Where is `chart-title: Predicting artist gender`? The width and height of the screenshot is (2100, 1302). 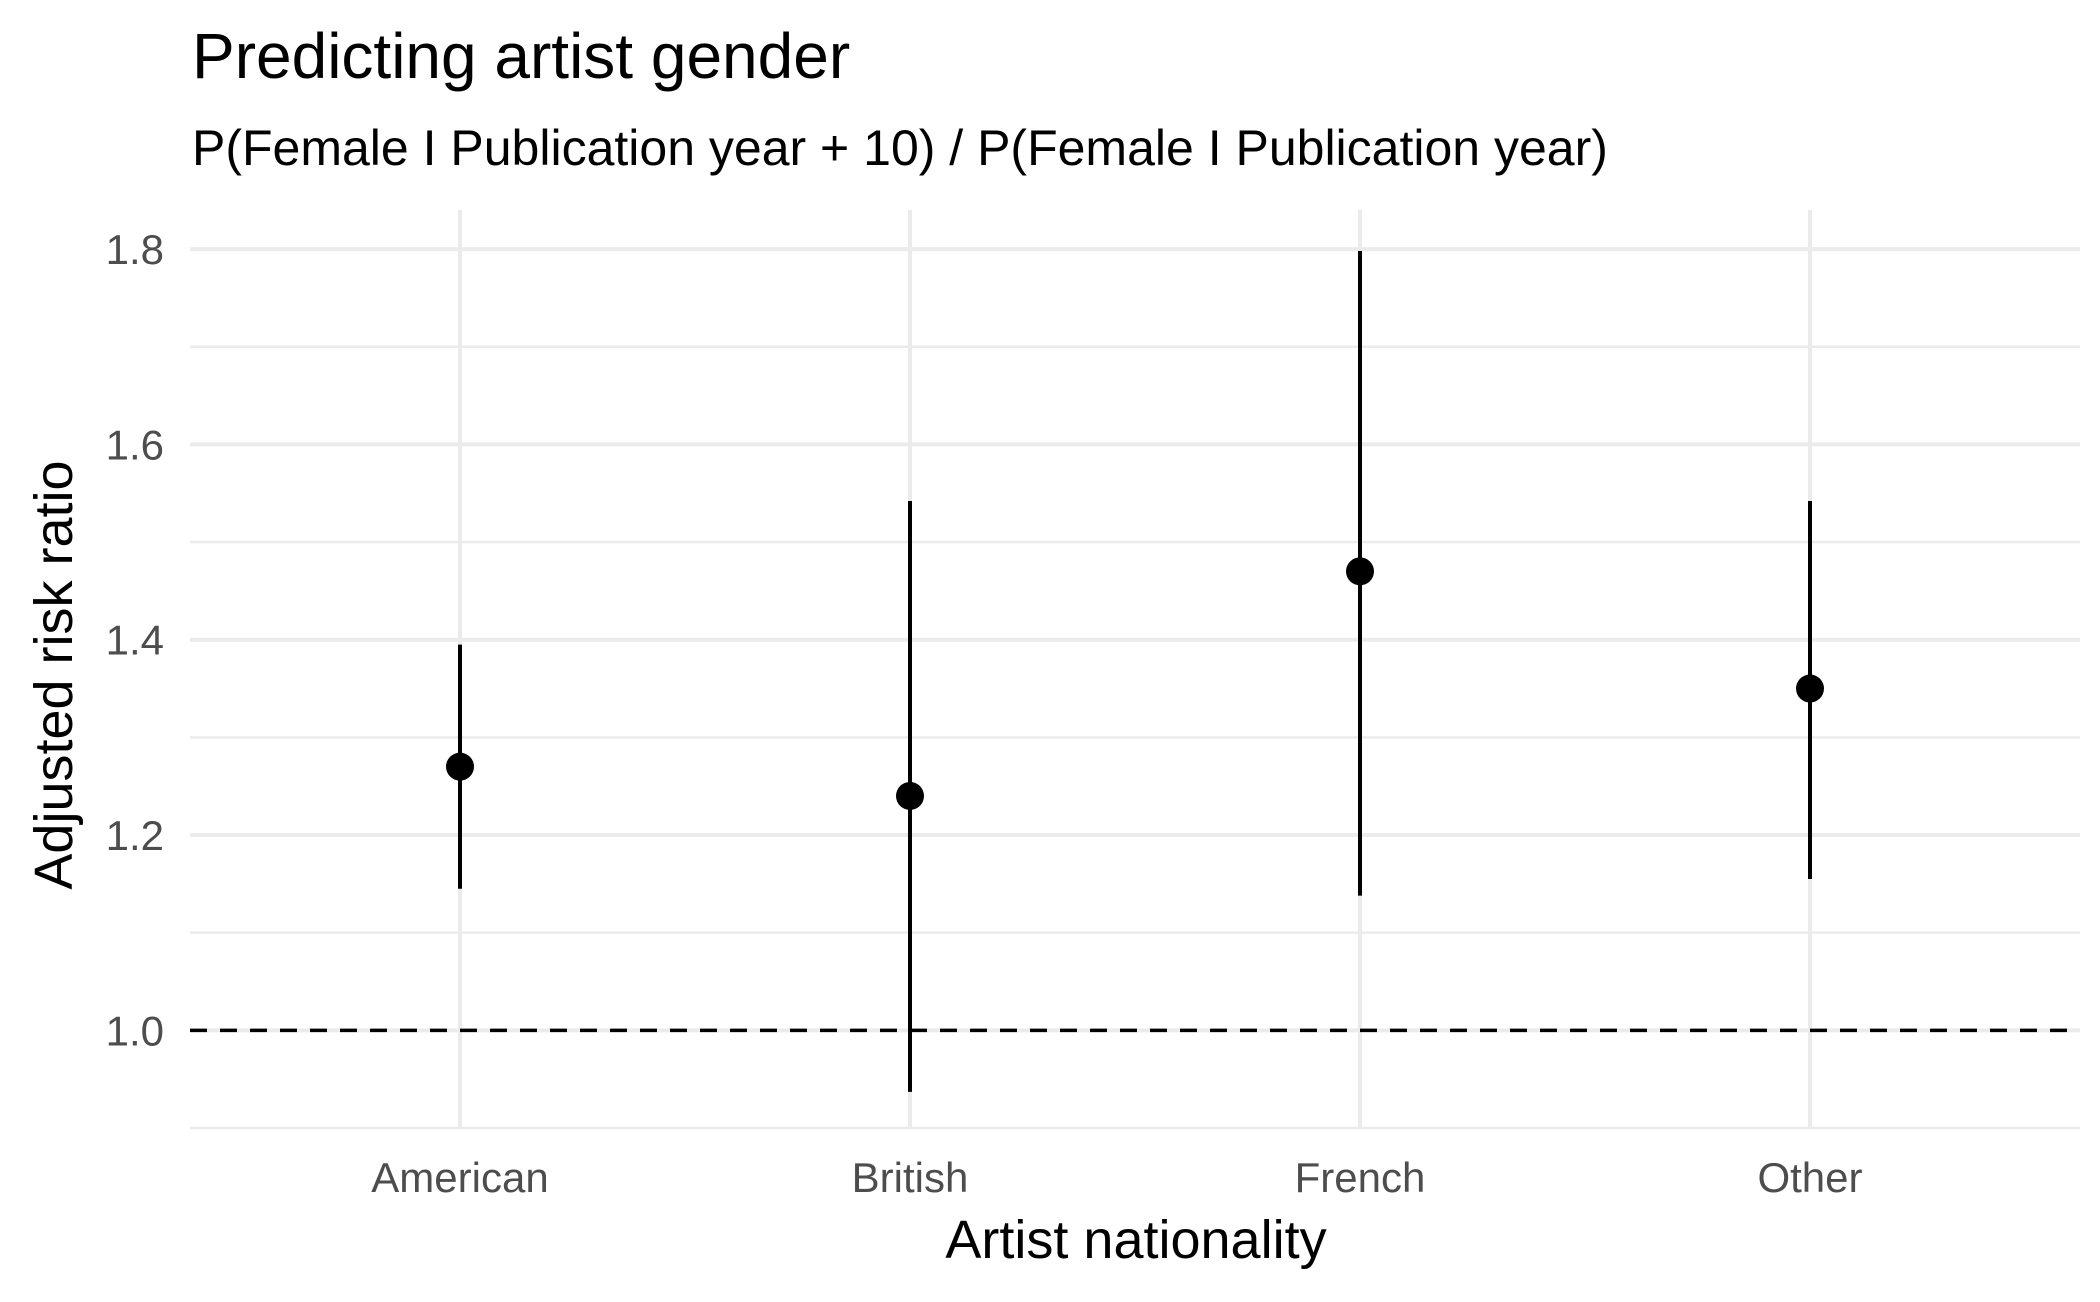 chart-title: Predicting artist gender is located at coordinates (521, 56).